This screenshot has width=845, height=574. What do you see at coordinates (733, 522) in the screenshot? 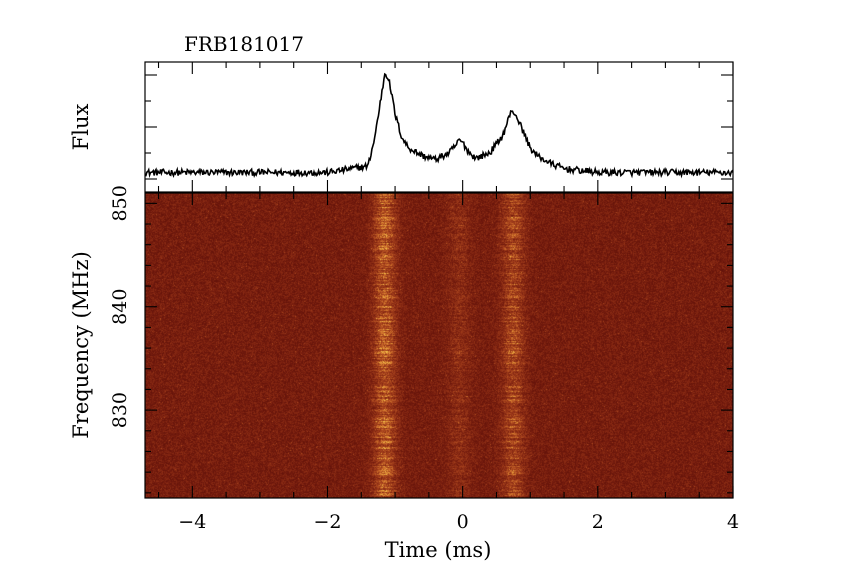
I see `x-tick-label: 4` at bounding box center [733, 522].